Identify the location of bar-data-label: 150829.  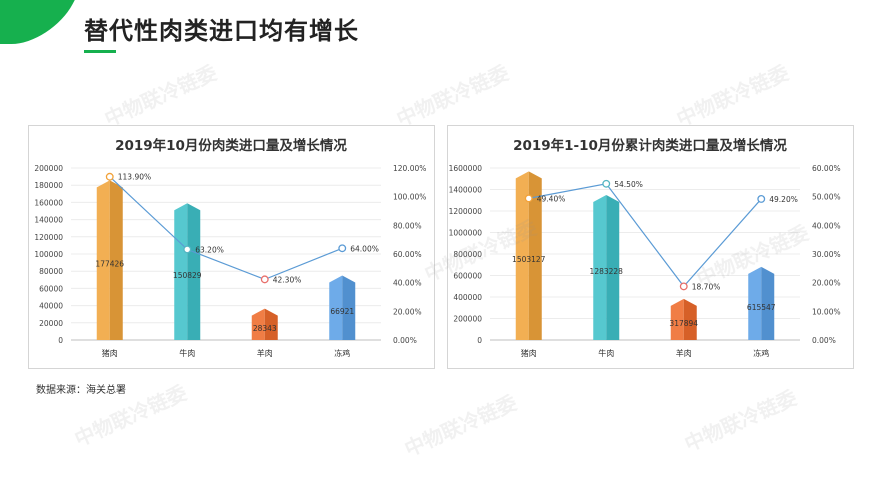
(187, 275).